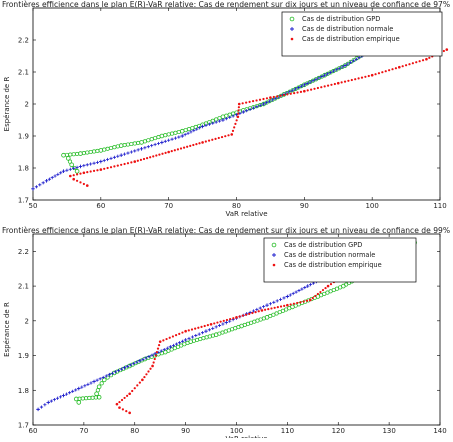 The image size is (453, 442). Describe the element at coordinates (351, 39) in the screenshot. I see `legend-label: Cas de distribution empirique` at that location.